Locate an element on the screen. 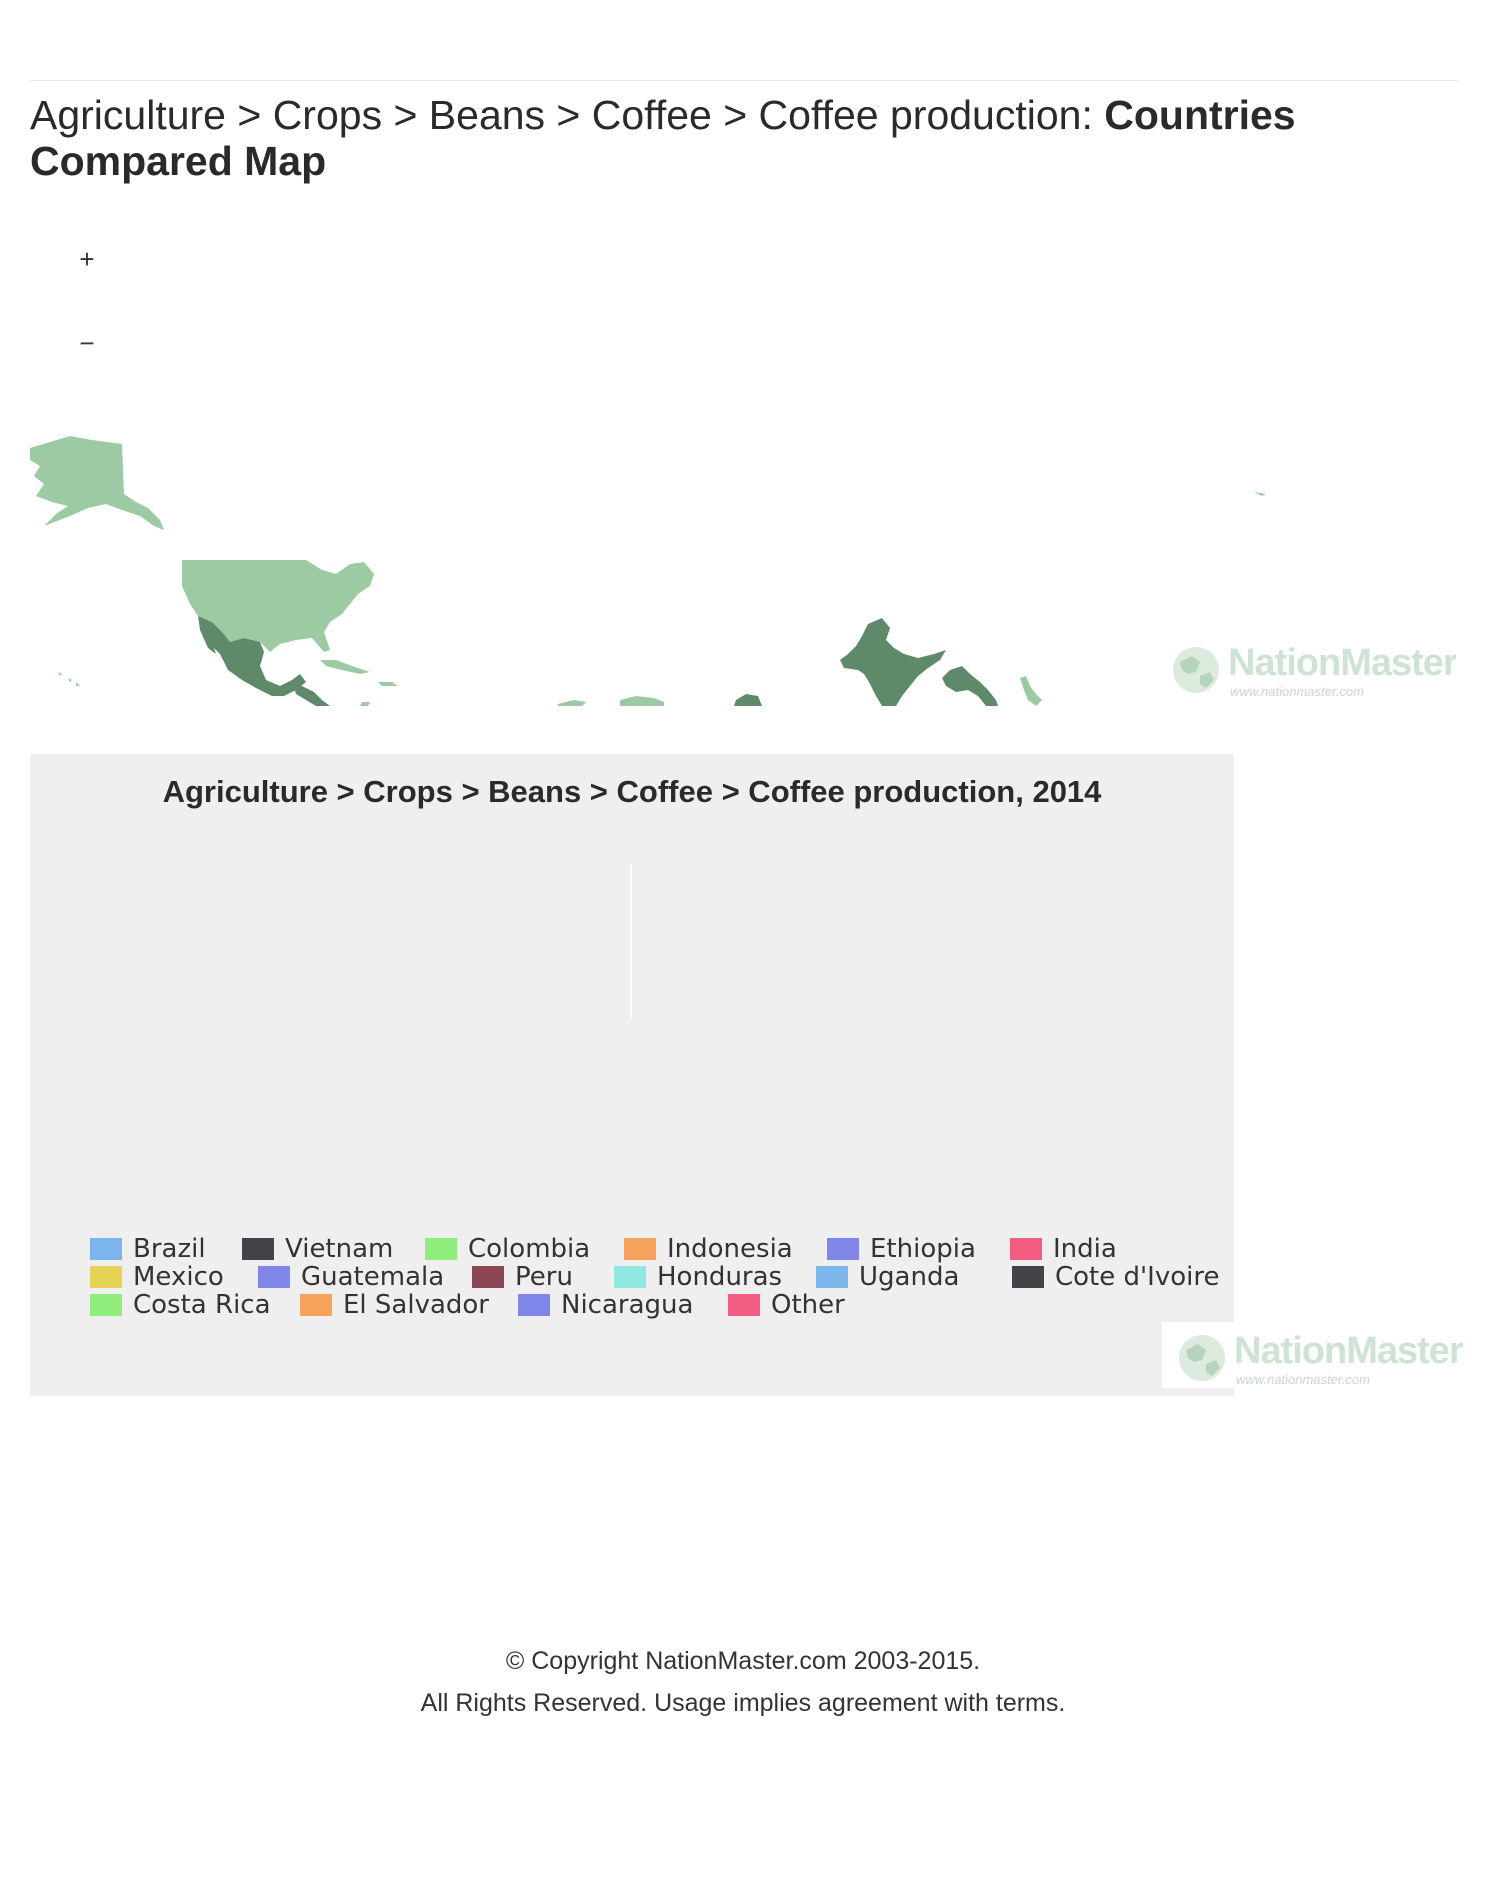  map-canvas is located at coordinates (648, 571).